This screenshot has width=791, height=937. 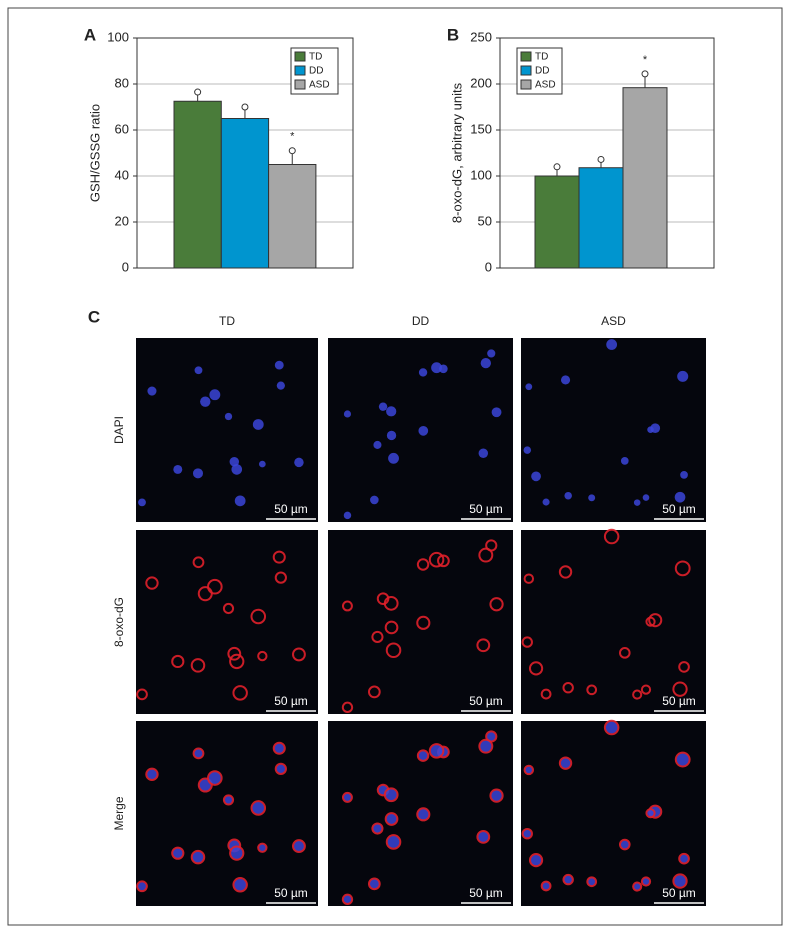 I want to click on legend-label: TD, so click(x=315, y=57).